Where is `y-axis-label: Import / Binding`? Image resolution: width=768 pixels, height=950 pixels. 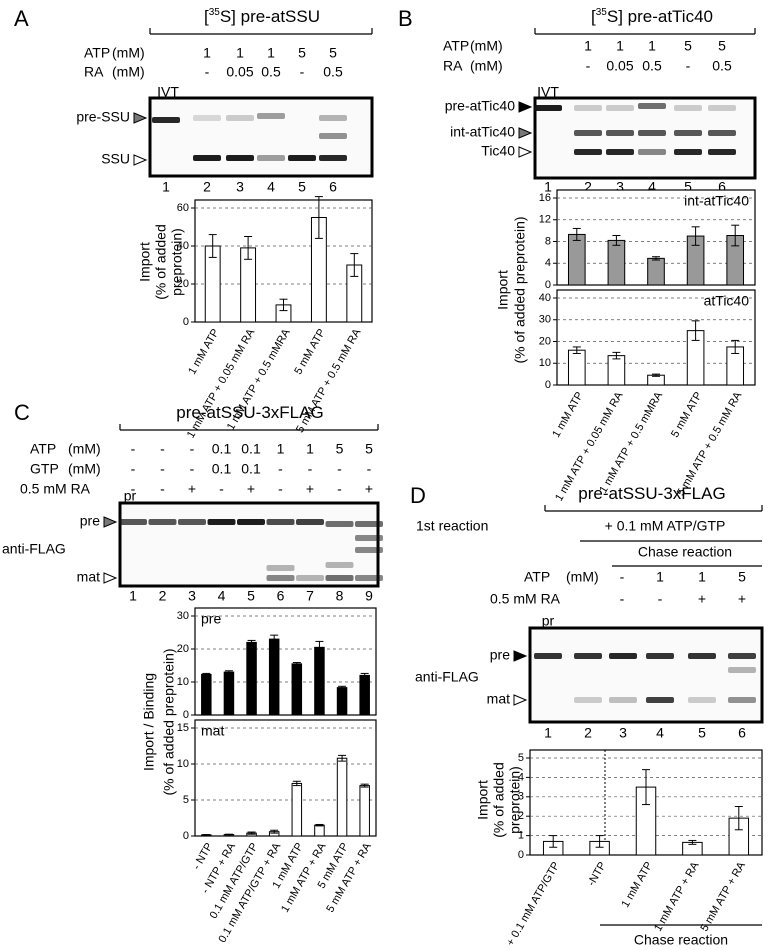
y-axis-label: Import / Binding is located at coordinates (149, 722).